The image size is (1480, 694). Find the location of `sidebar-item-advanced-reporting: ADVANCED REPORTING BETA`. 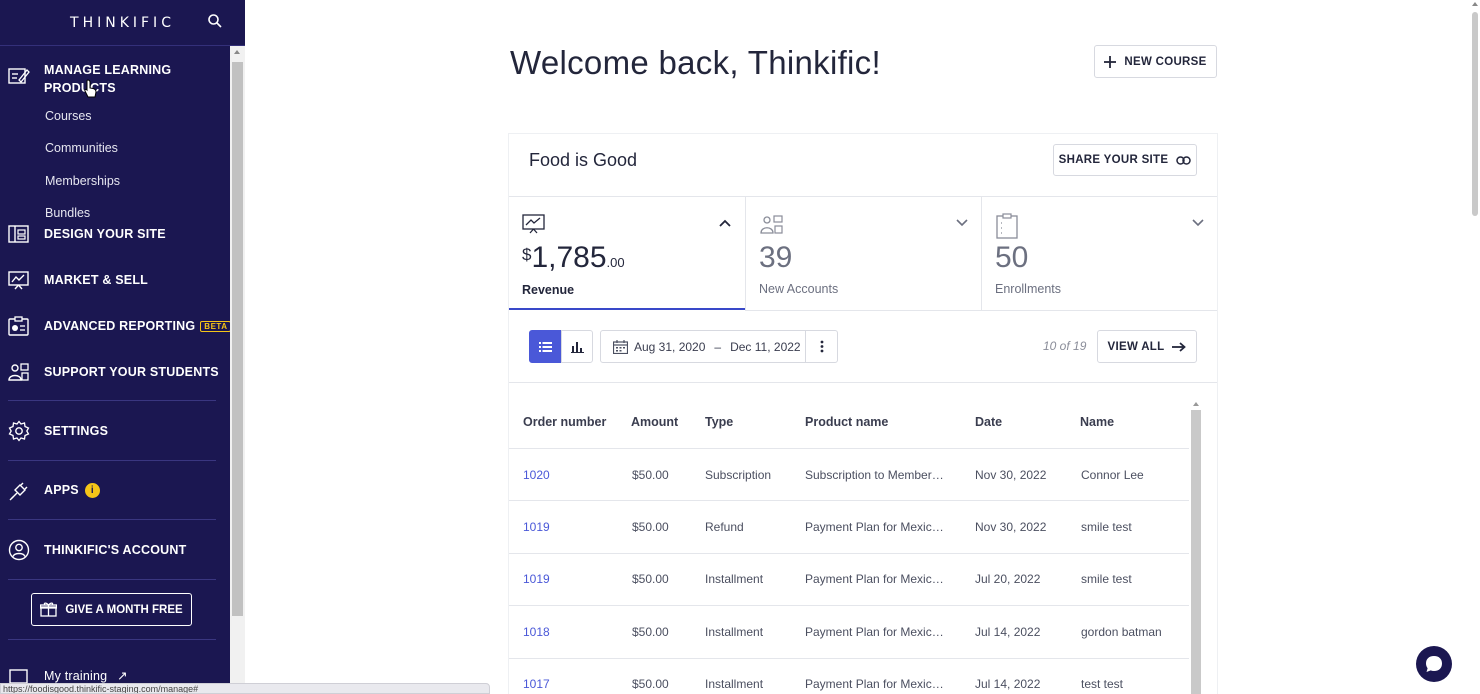

sidebar-item-advanced-reporting: ADVANCED REPORTING BETA is located at coordinates (116, 326).